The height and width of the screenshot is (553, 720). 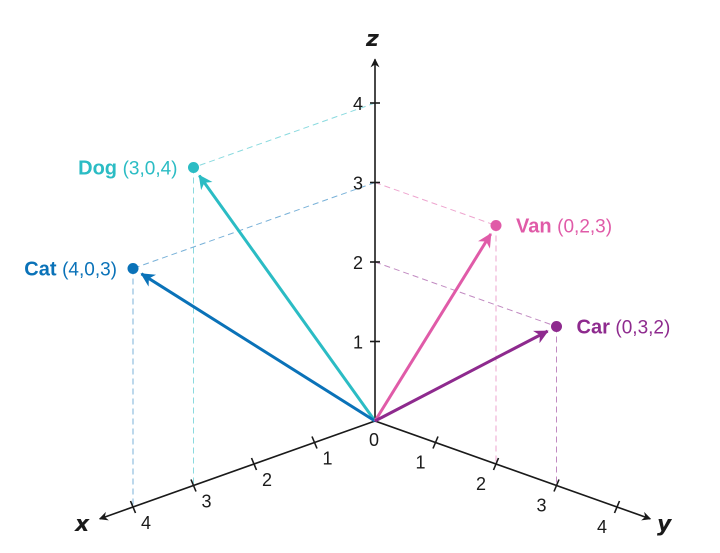 I want to click on z-axis-tick-label: 3, so click(x=358, y=184).